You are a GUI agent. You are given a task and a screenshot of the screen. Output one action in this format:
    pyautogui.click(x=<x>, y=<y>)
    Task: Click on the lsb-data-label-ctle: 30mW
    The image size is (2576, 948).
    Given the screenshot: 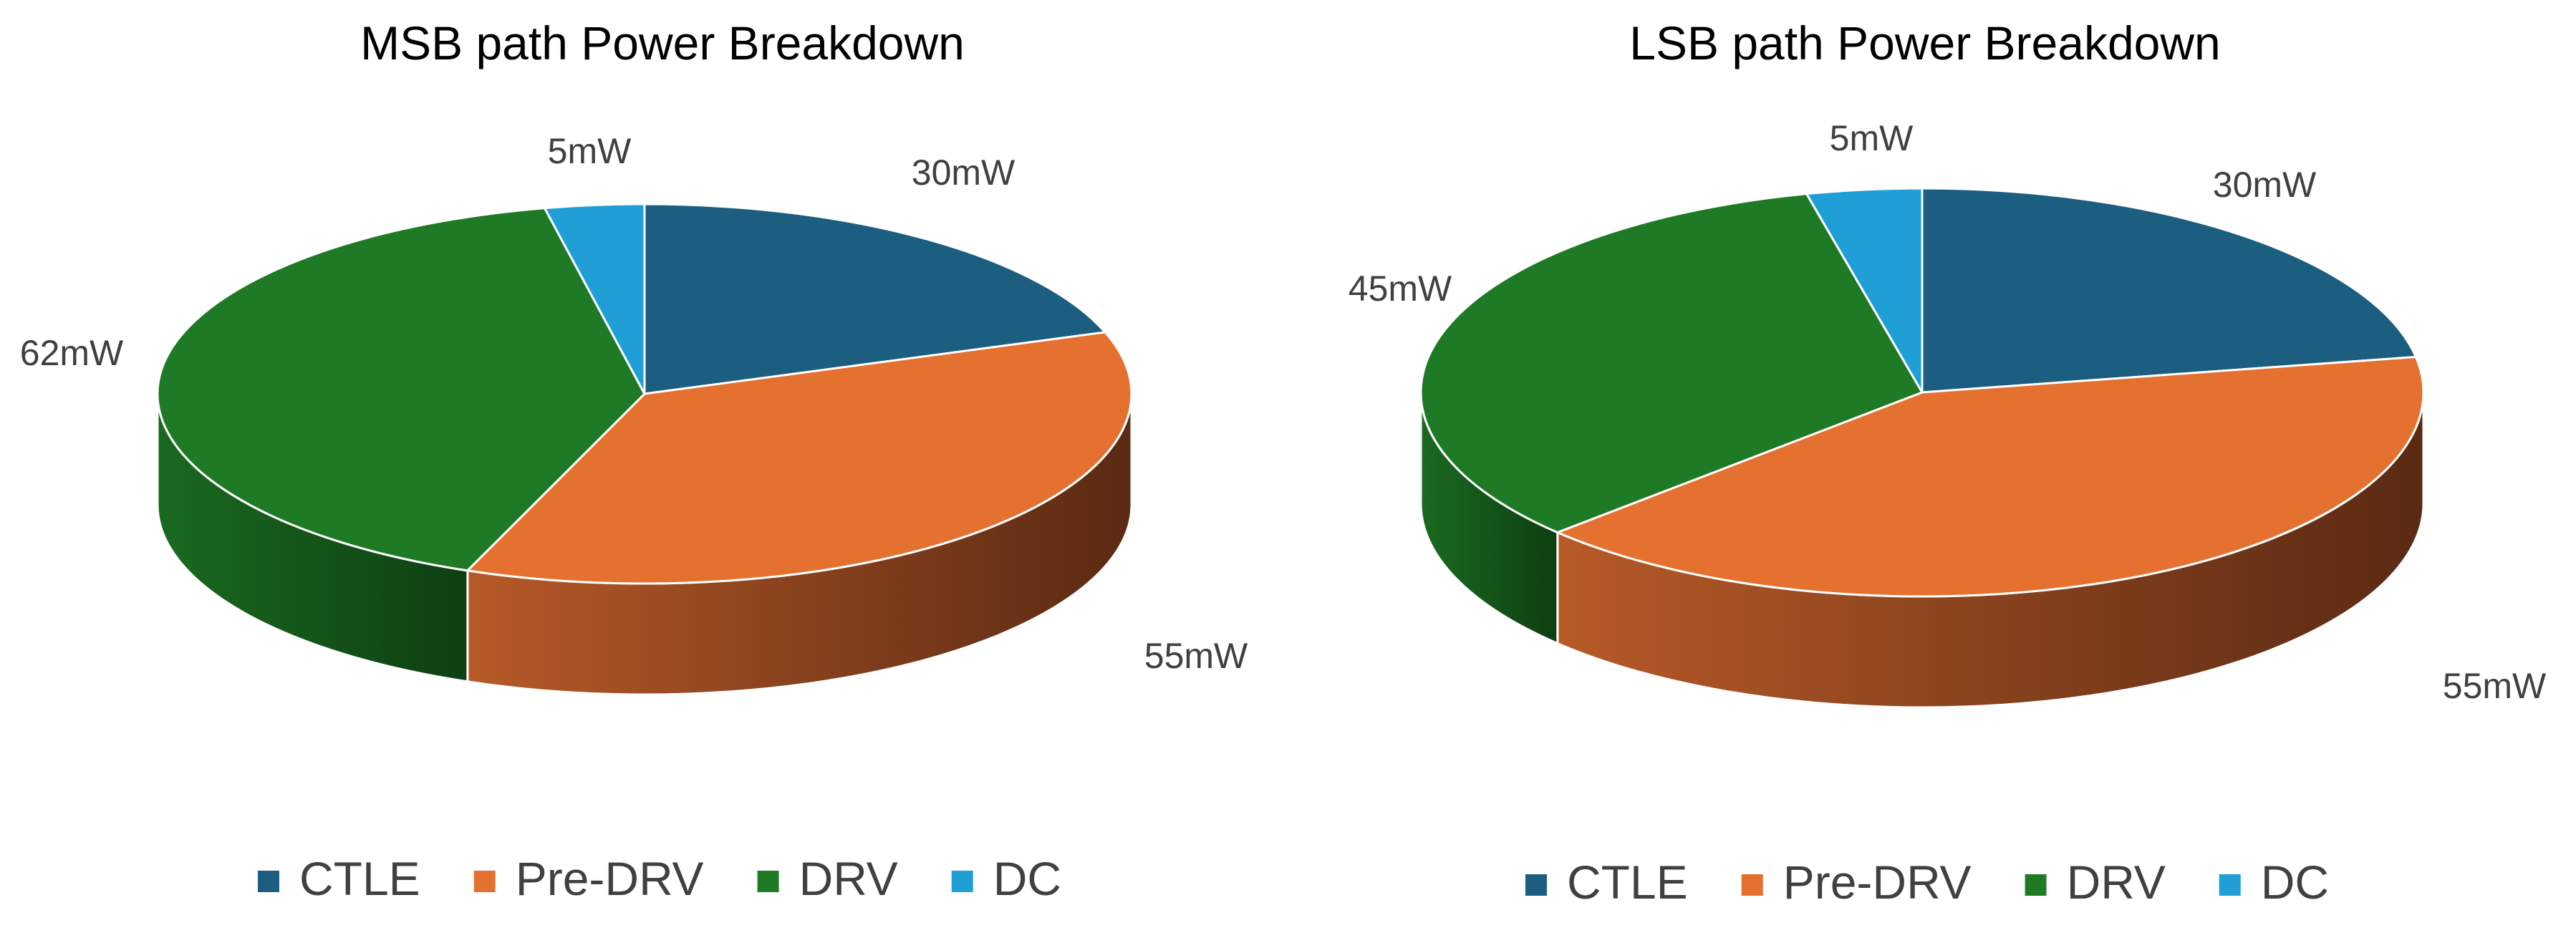 What is the action you would take?
    pyautogui.click(x=2265, y=185)
    